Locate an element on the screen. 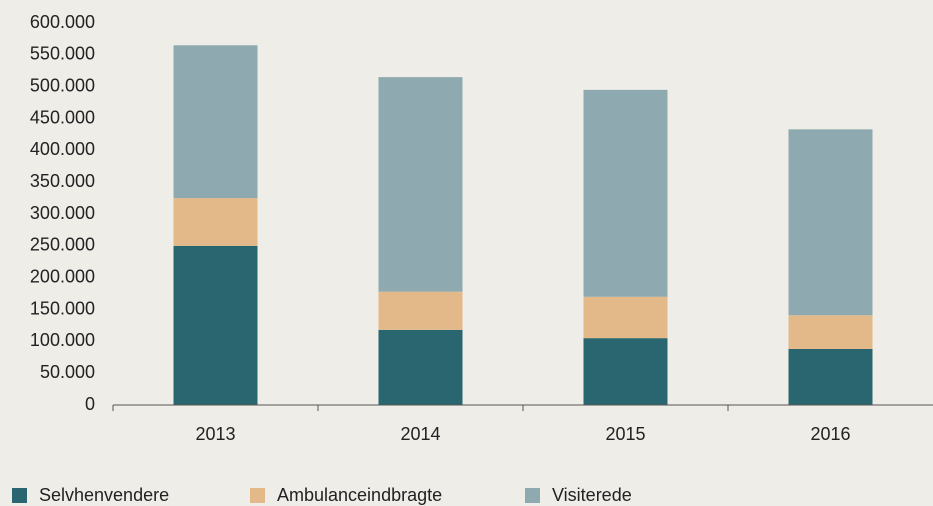 The height and width of the screenshot is (506, 933). legend-label: Selvhenvendere is located at coordinates (104, 495).